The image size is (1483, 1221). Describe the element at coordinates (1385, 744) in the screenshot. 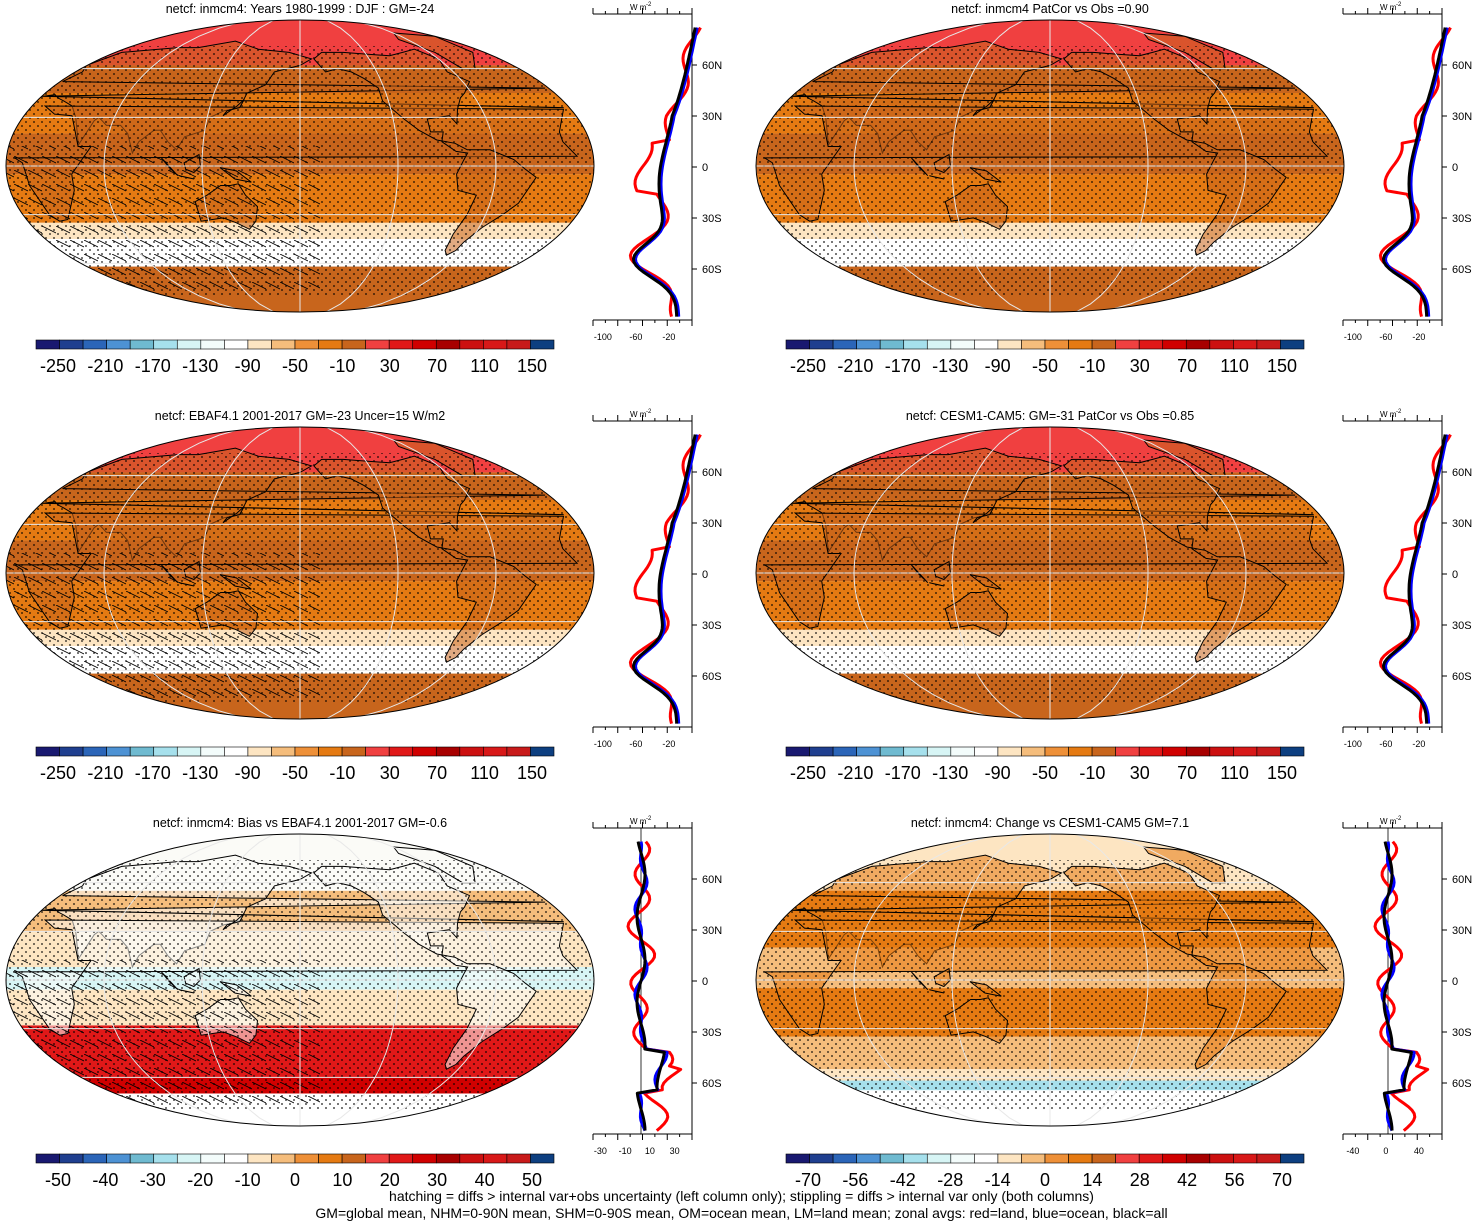

I see `zonal-x-label: -60` at that location.